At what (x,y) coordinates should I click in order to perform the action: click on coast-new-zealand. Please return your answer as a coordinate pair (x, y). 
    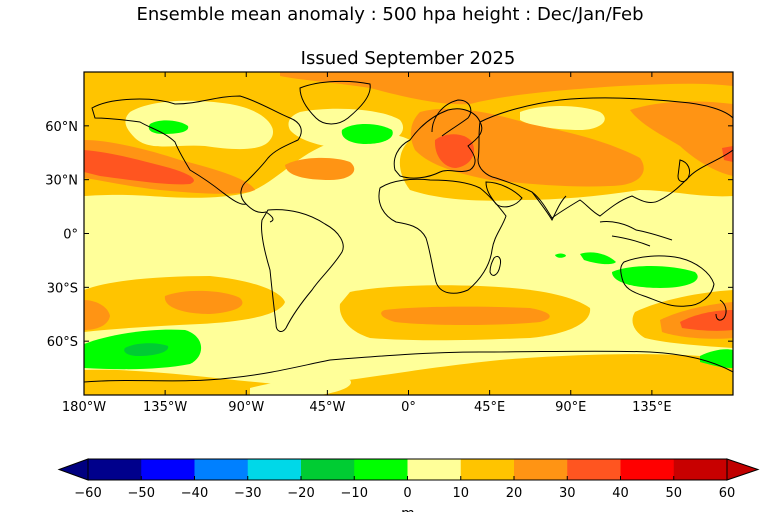
    Looking at the image, I should click on (721, 310).